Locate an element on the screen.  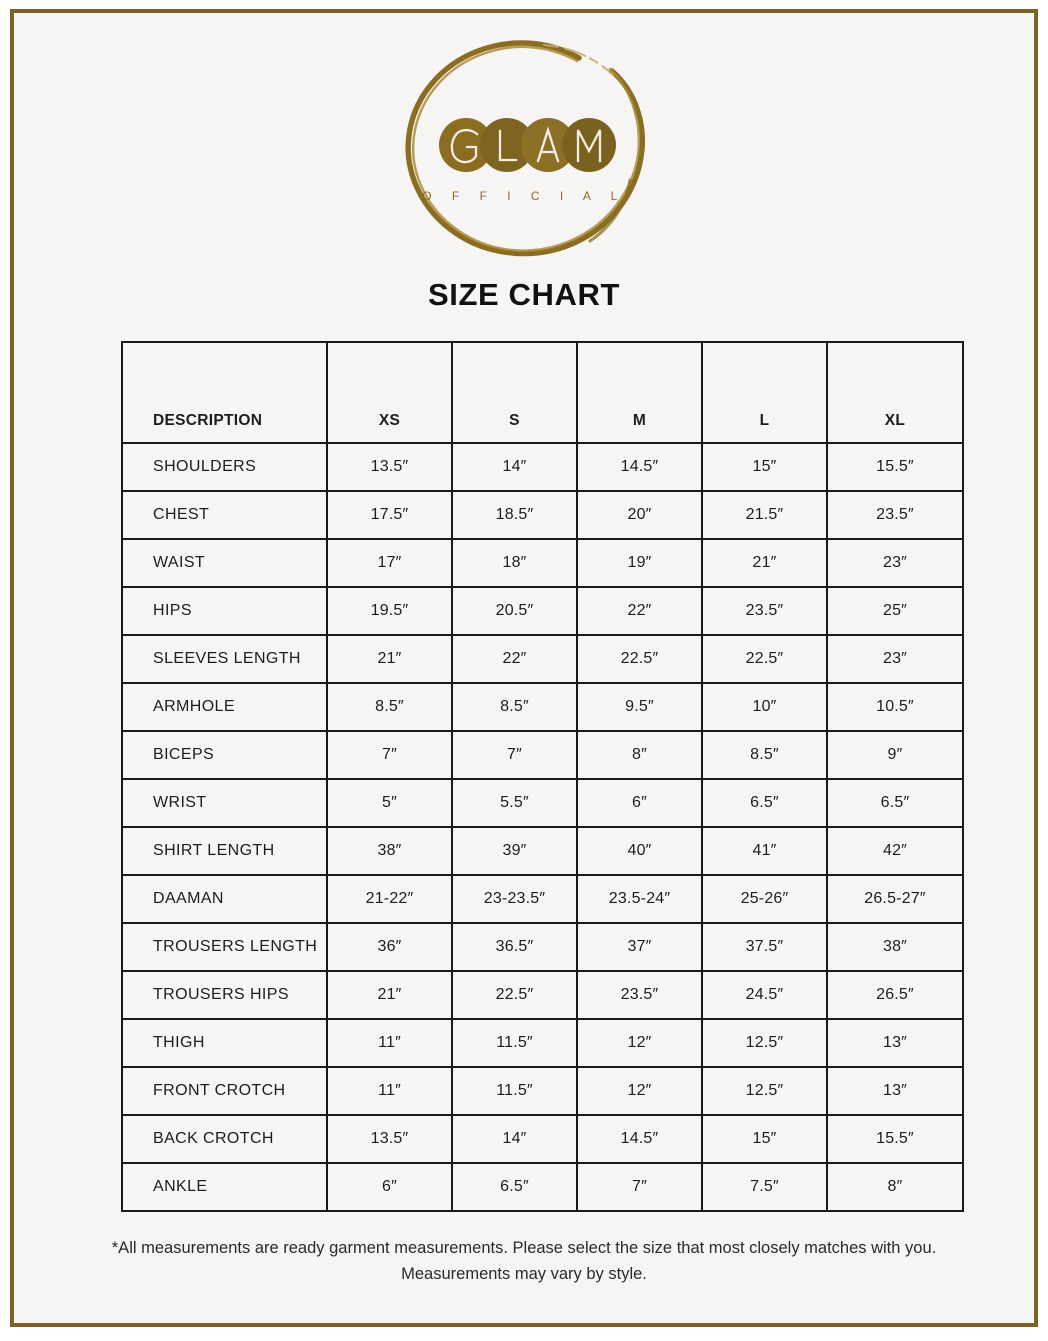
measurement-cell: 14.5″ is located at coordinates (639, 467).